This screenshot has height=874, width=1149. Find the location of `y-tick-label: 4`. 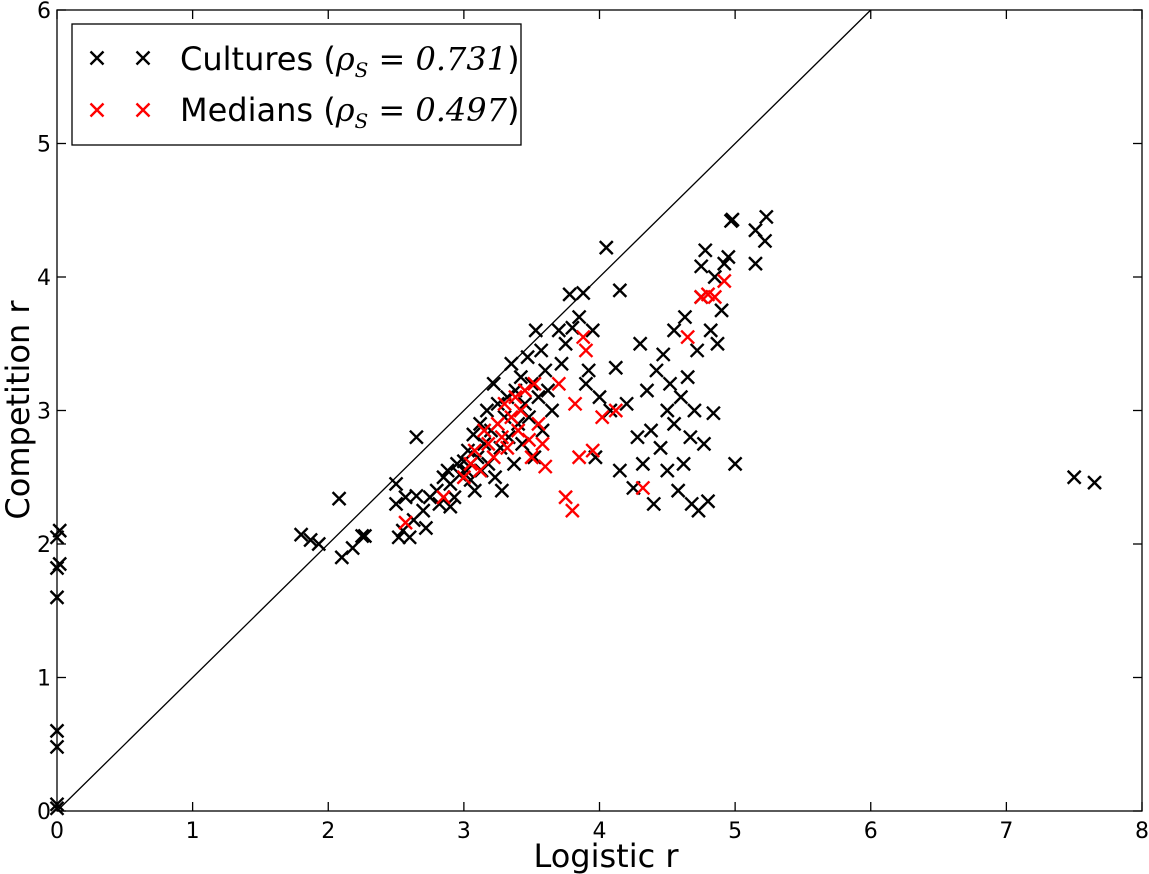

y-tick-label: 4 is located at coordinates (44, 278).